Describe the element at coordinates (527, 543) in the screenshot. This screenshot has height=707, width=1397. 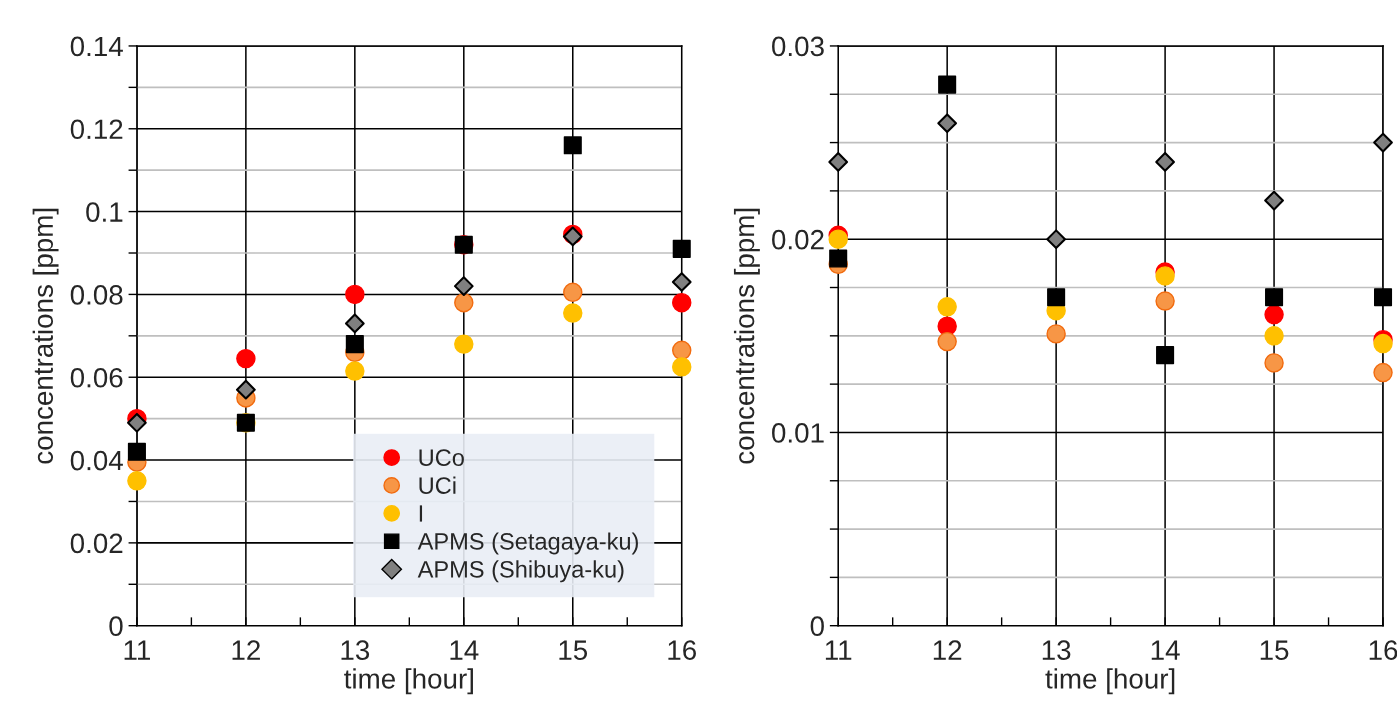
I see `legend-label: APMS (Setagaya-ku)` at that location.